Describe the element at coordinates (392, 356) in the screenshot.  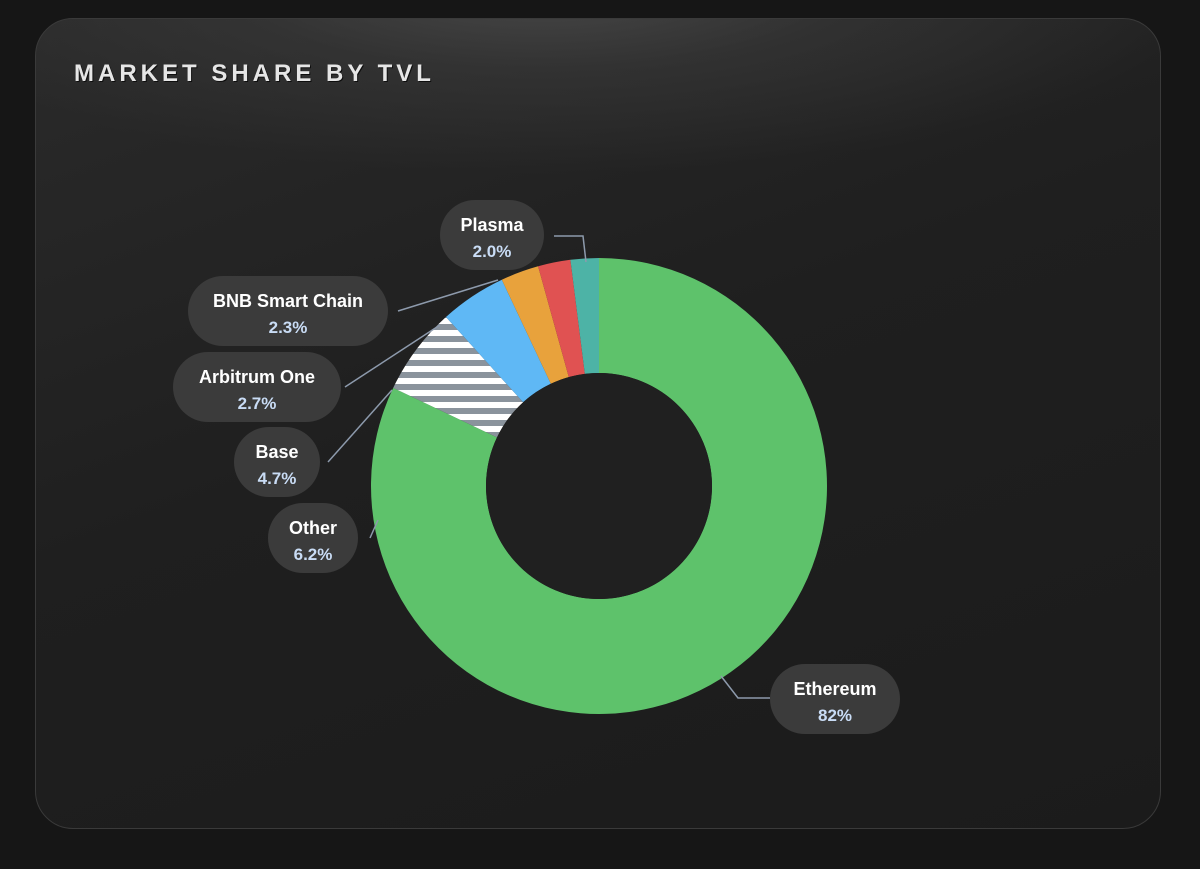
I see `leader-line-arbitrum-one` at that location.